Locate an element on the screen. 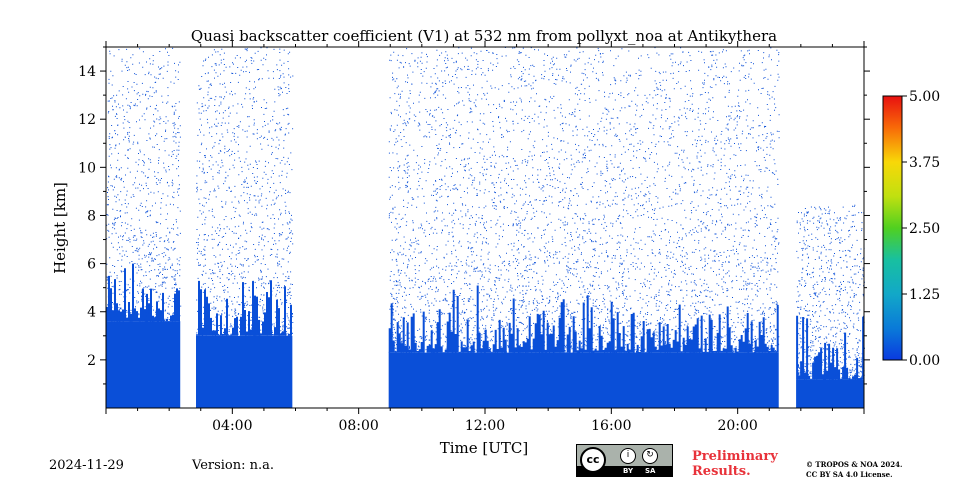  colorbar-tick-label: 3.75 is located at coordinates (924, 163).